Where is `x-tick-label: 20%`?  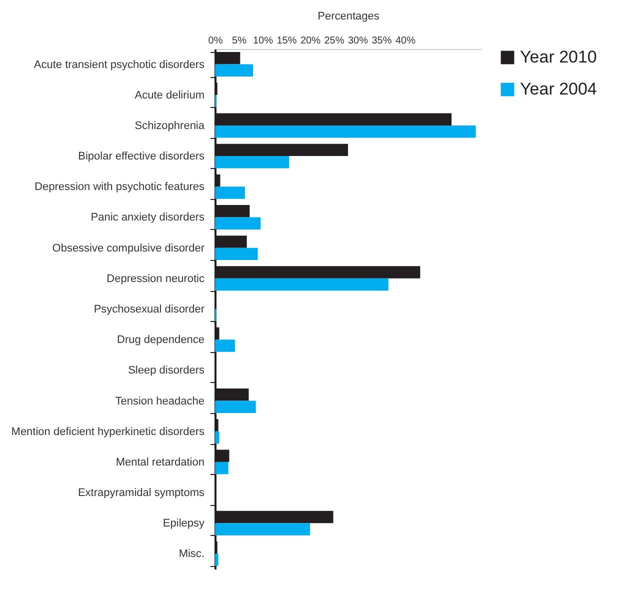
x-tick-label: 20% is located at coordinates (310, 41).